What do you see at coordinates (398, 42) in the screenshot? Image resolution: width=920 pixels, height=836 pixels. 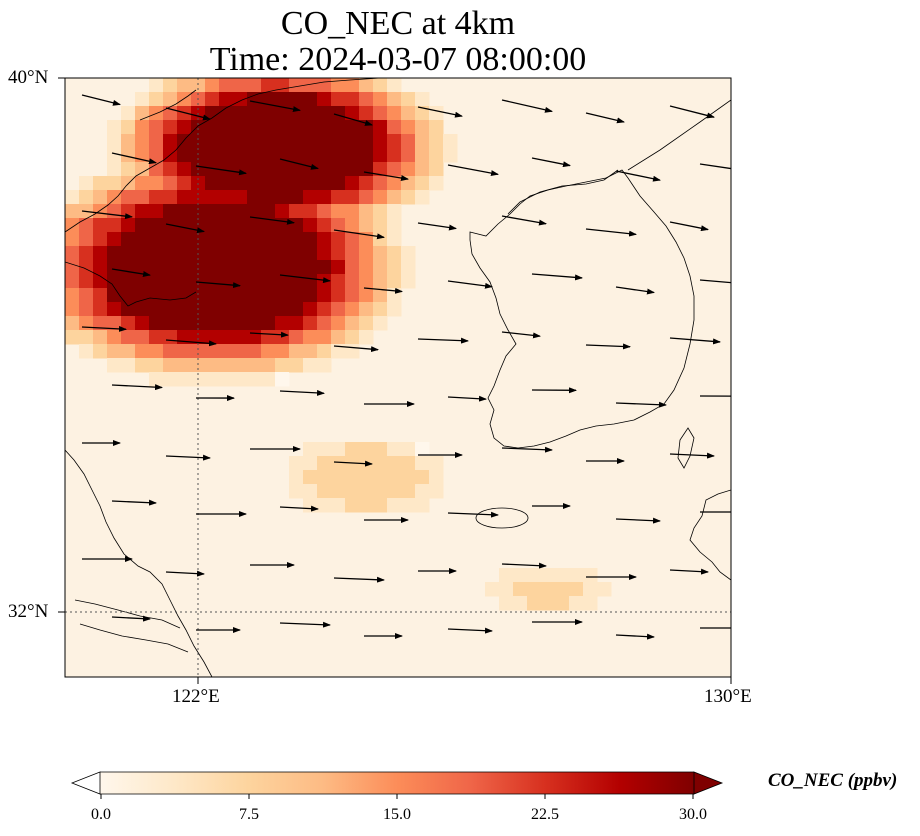 I see `chart-title: CO_NEC at 4km Time: 2024-03-07 08:00:00` at bounding box center [398, 42].